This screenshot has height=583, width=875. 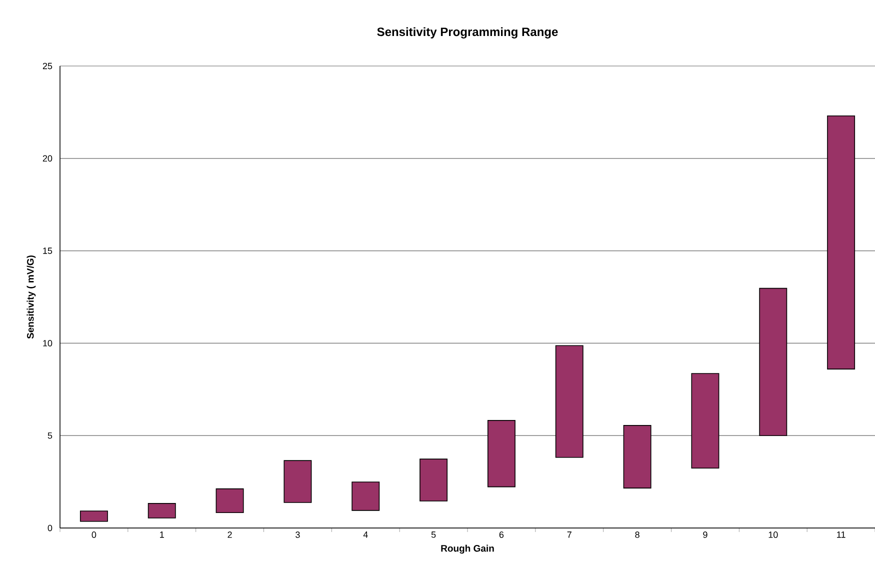 I want to click on x-tick-label: 11, so click(x=841, y=535).